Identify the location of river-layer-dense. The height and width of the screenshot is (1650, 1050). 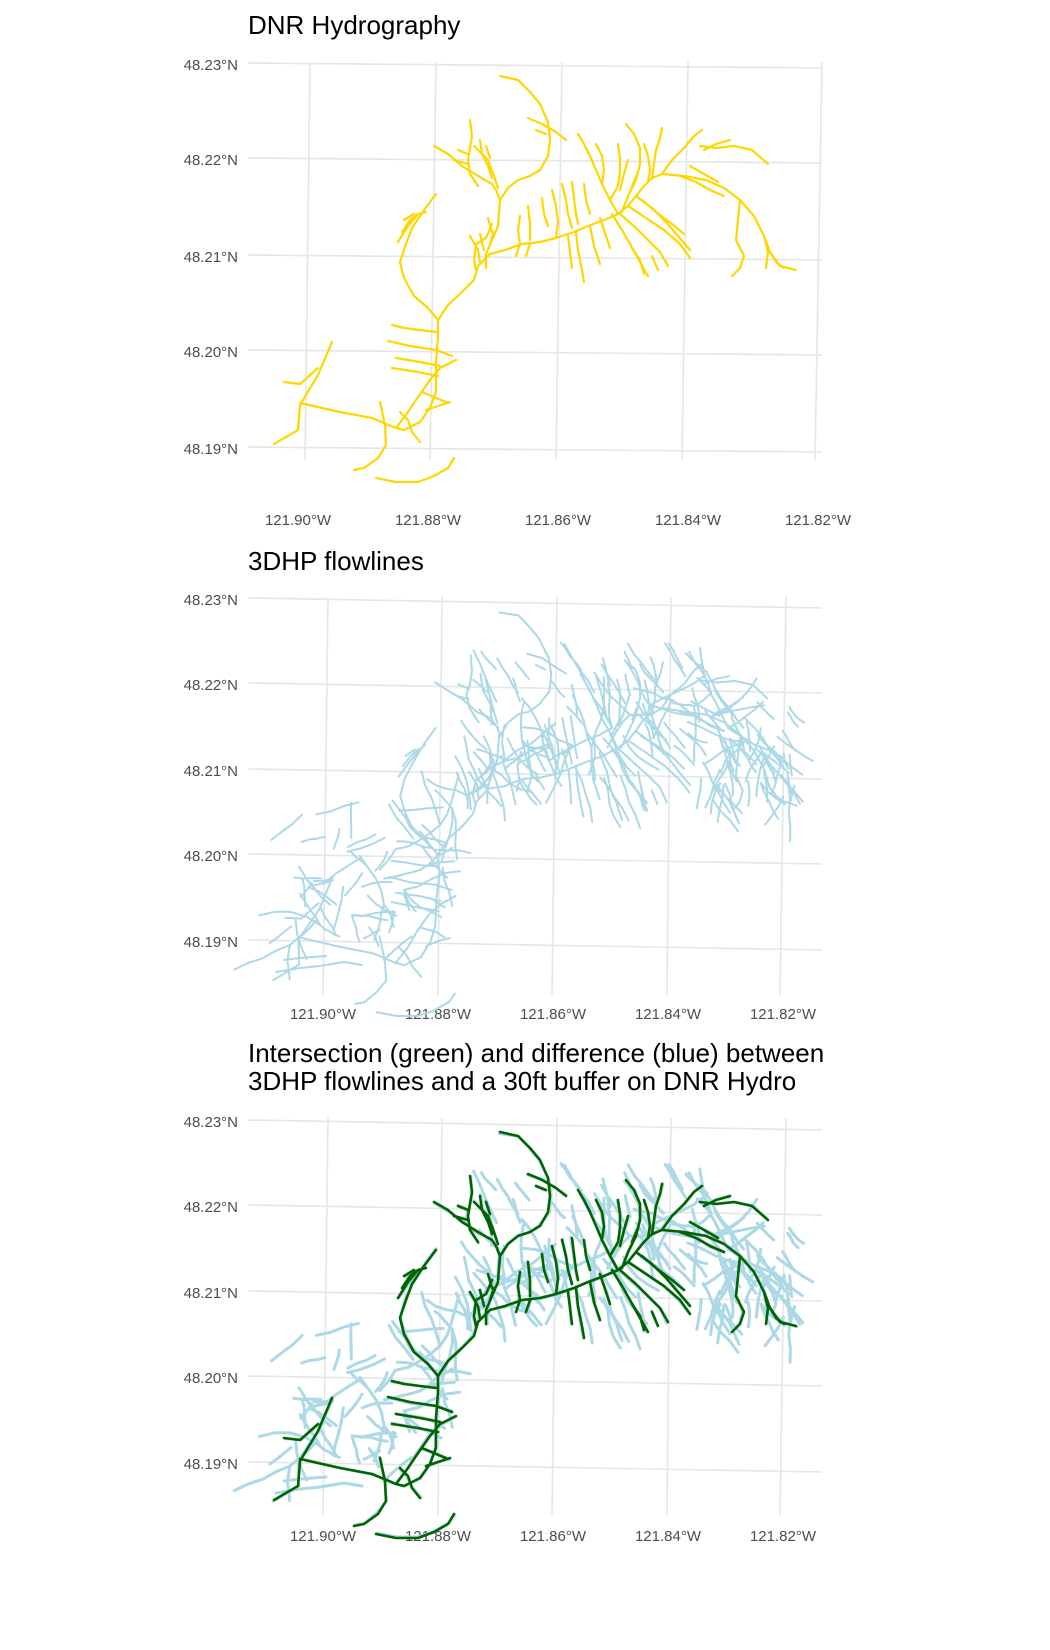
(523, 814).